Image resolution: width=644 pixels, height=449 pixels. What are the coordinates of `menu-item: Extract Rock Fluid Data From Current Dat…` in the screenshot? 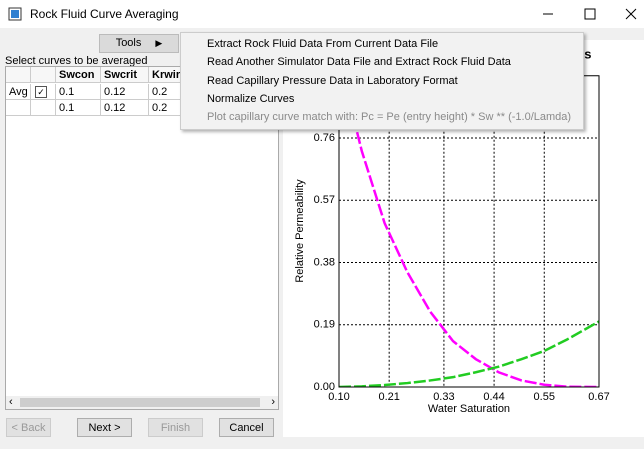 It's located at (323, 44).